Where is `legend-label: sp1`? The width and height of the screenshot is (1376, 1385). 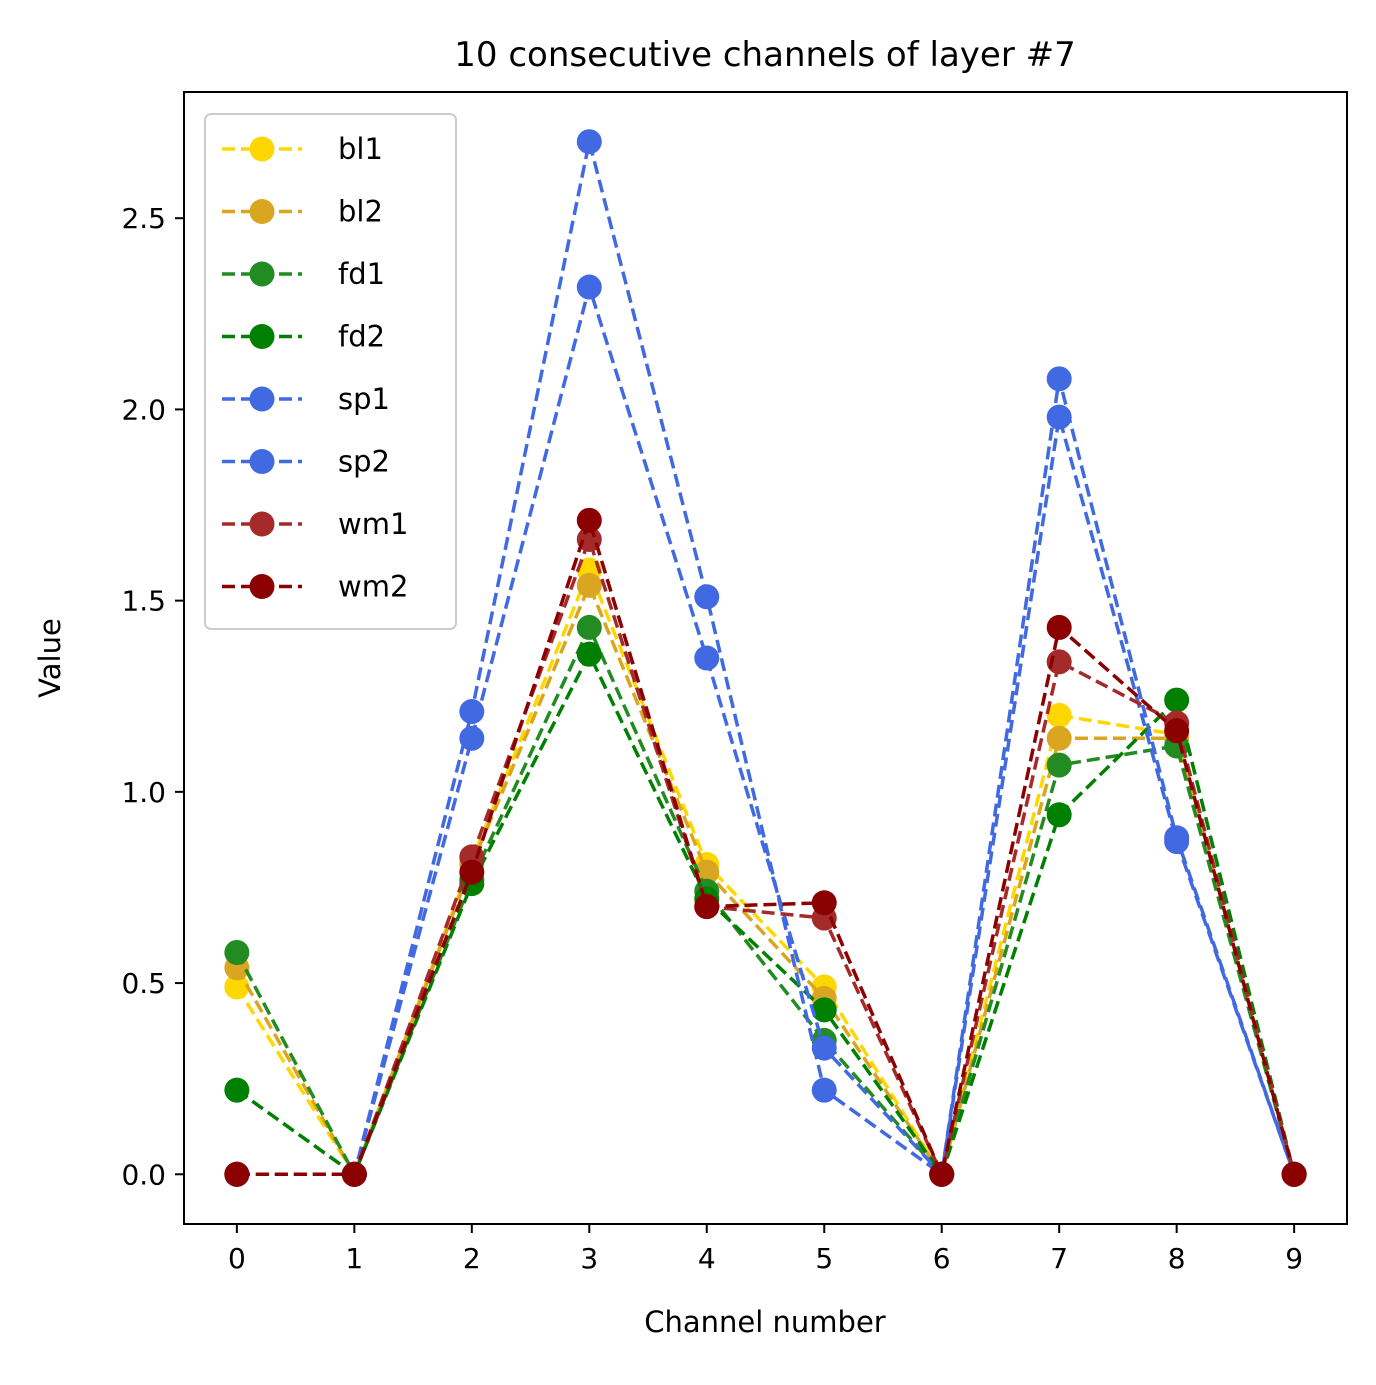 legend-label: sp1 is located at coordinates (364, 399).